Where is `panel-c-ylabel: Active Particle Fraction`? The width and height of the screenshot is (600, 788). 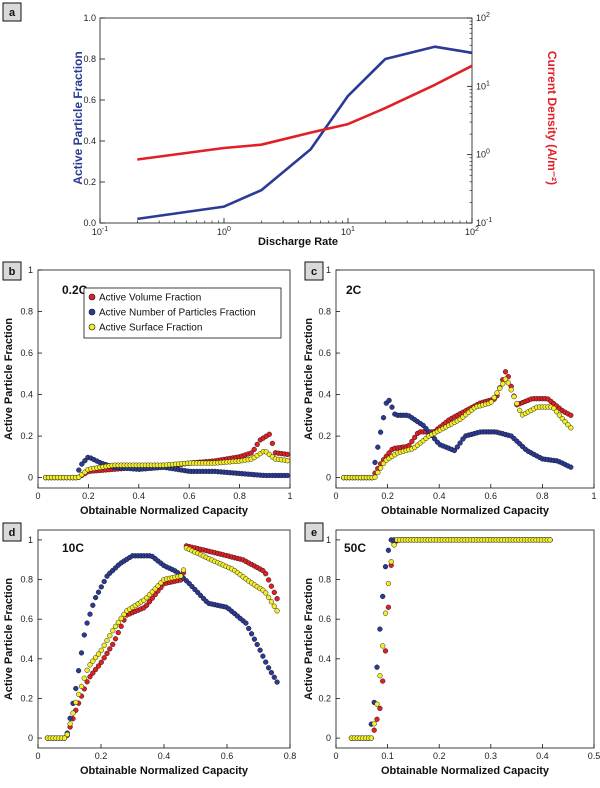 panel-c-ylabel: Active Particle Fraction is located at coordinates (309, 379).